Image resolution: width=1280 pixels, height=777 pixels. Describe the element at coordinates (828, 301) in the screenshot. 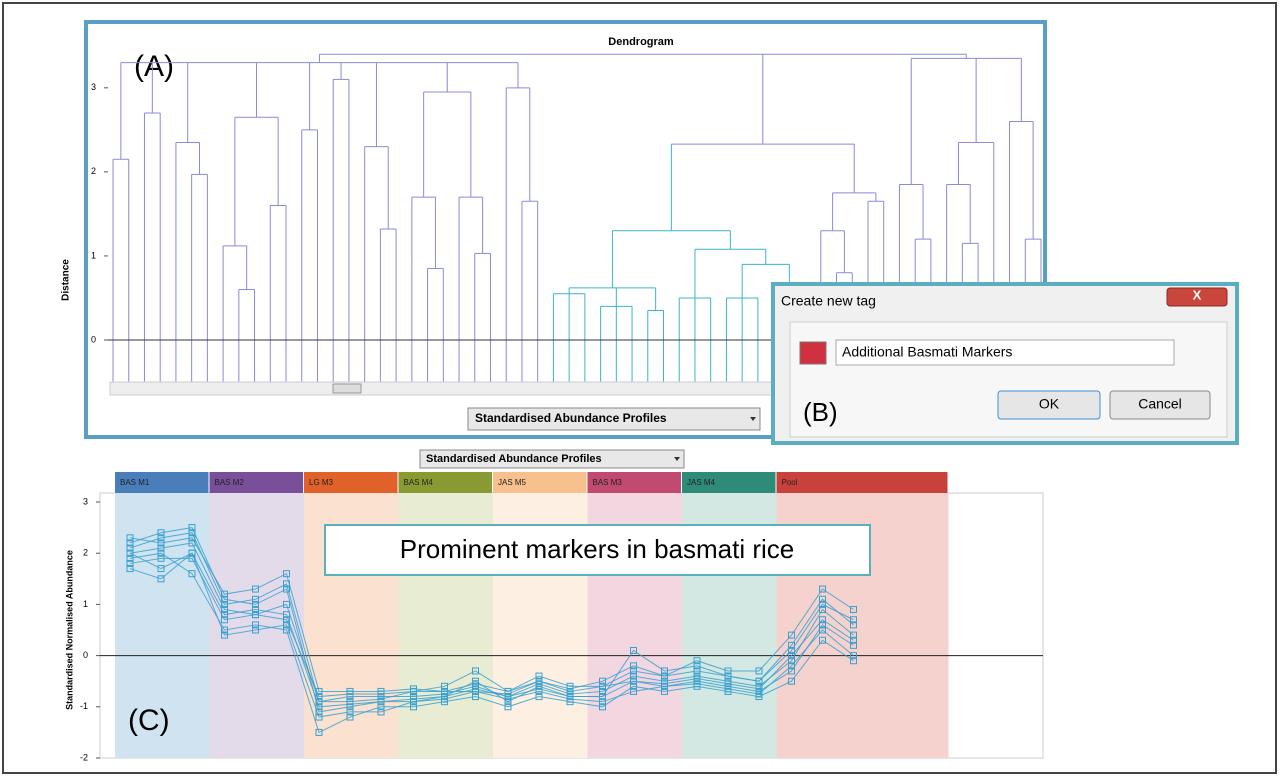

I see `dialog-title: Create new tag` at that location.